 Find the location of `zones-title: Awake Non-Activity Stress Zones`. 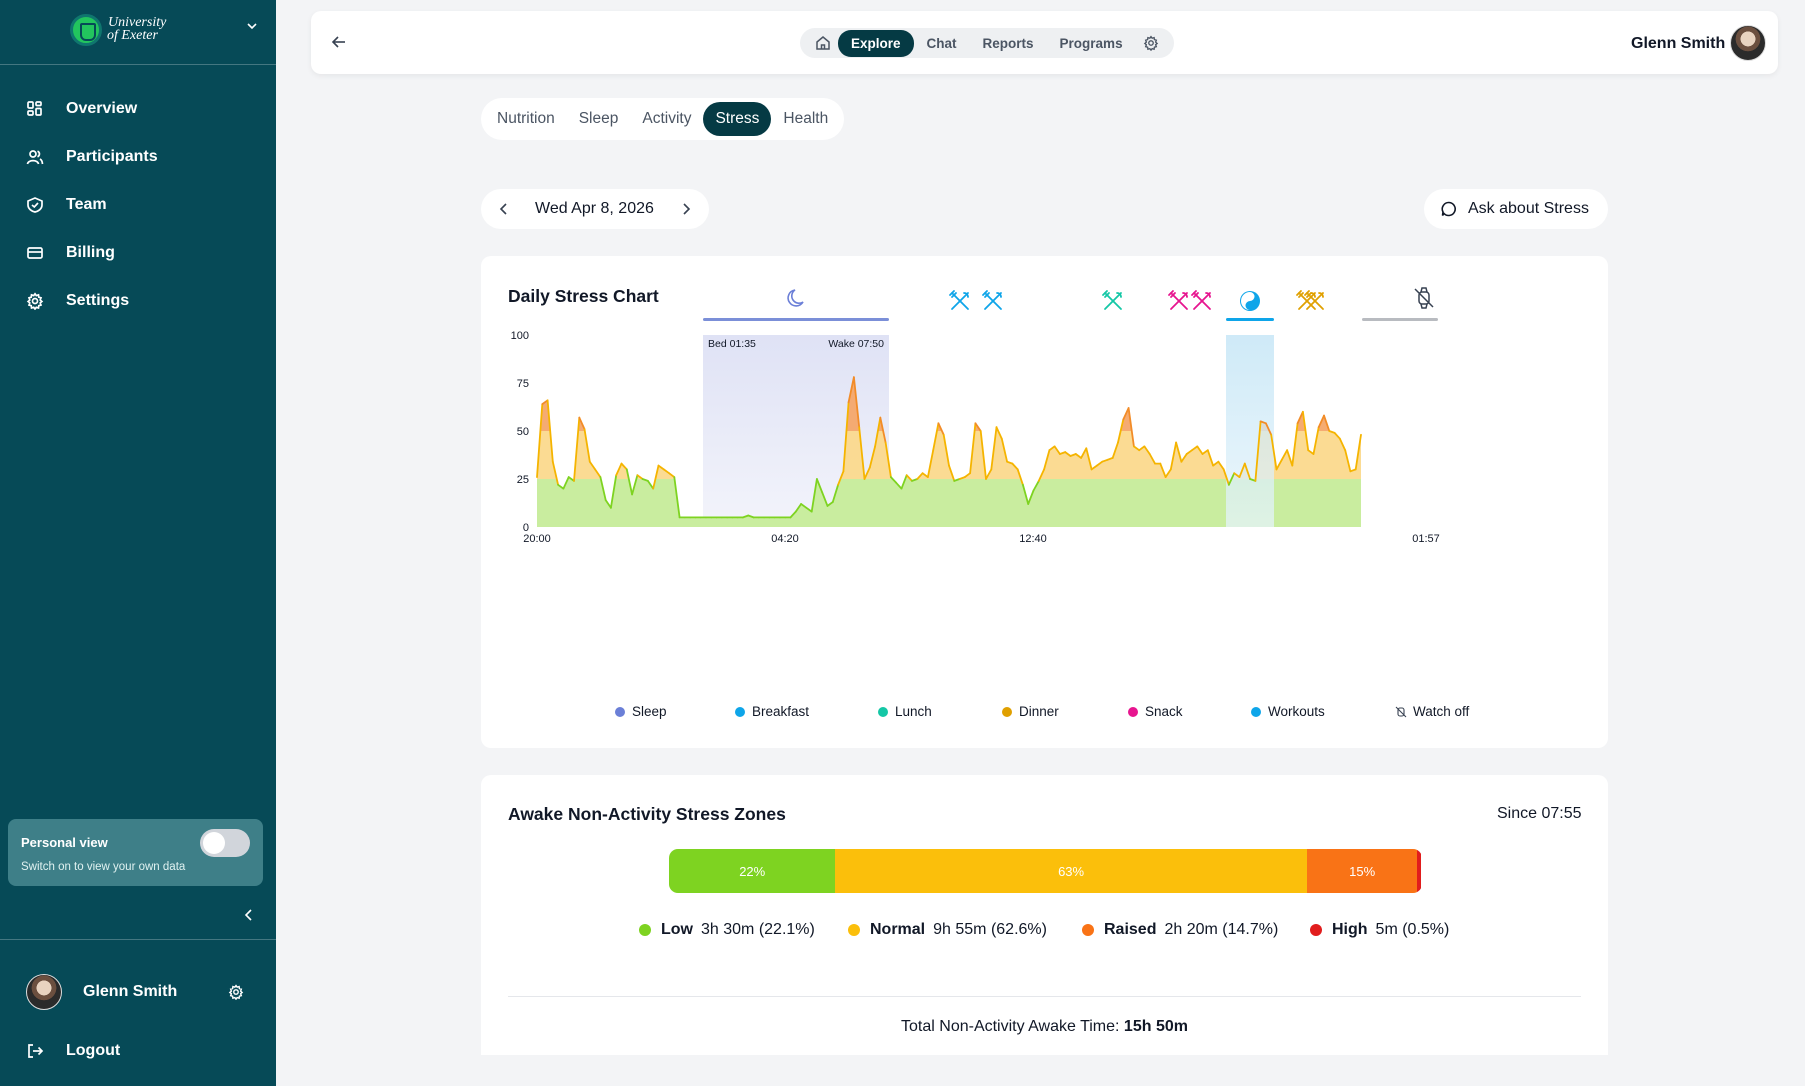

zones-title: Awake Non-Activity Stress Zones is located at coordinates (647, 814).